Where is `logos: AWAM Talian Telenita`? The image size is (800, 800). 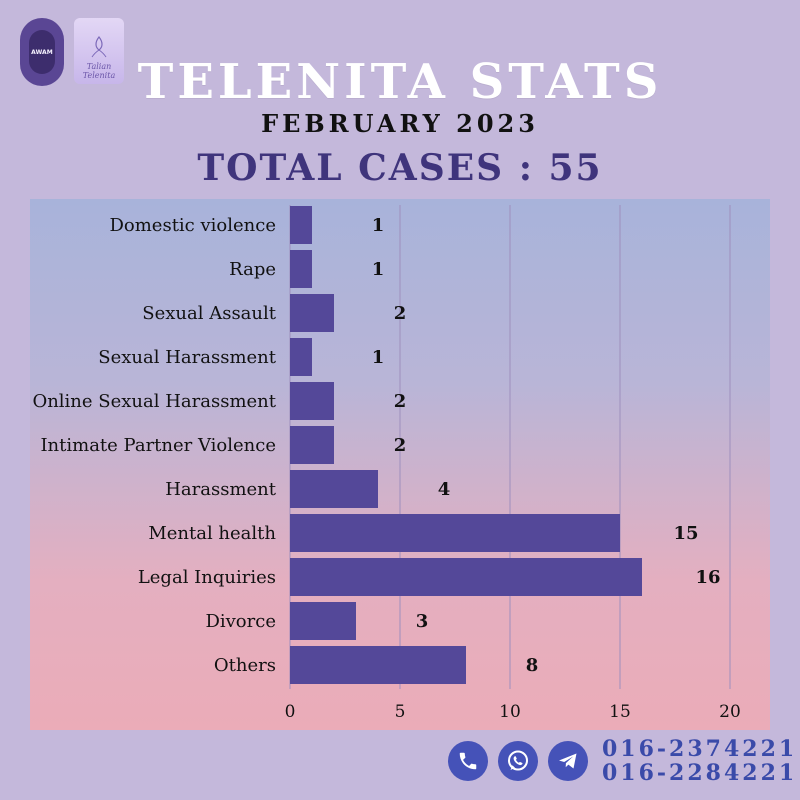
logos: AWAM Talian Telenita is located at coordinates (72, 52).